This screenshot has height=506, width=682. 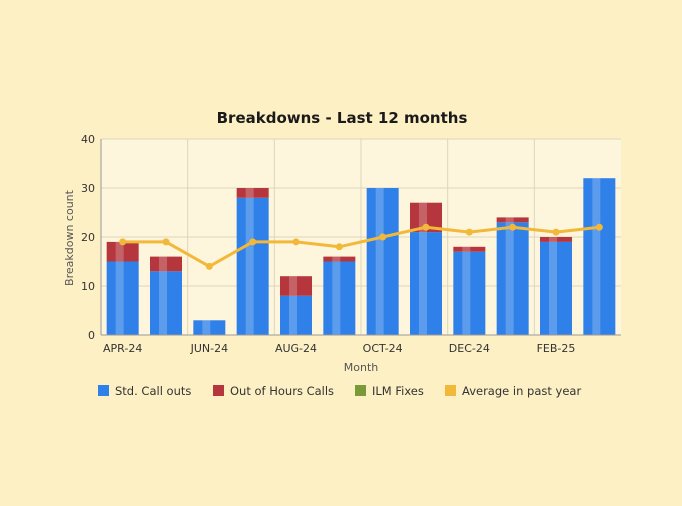 What do you see at coordinates (398, 391) in the screenshot?
I see `legend-label: ILM Fixes` at bounding box center [398, 391].